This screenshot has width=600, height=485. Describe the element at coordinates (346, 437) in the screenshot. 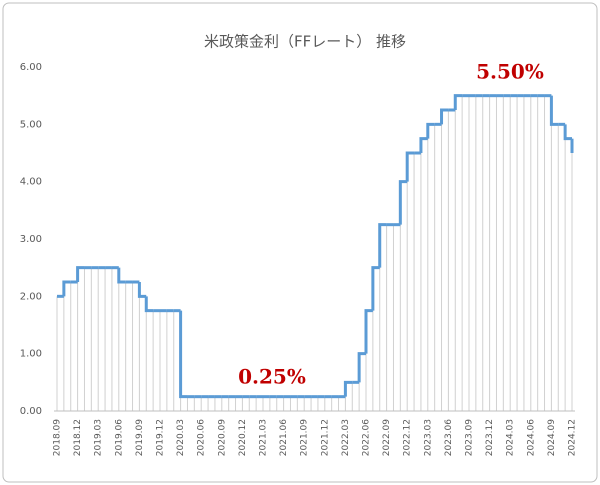

I see `x-tick-label: 2022.03` at that location.